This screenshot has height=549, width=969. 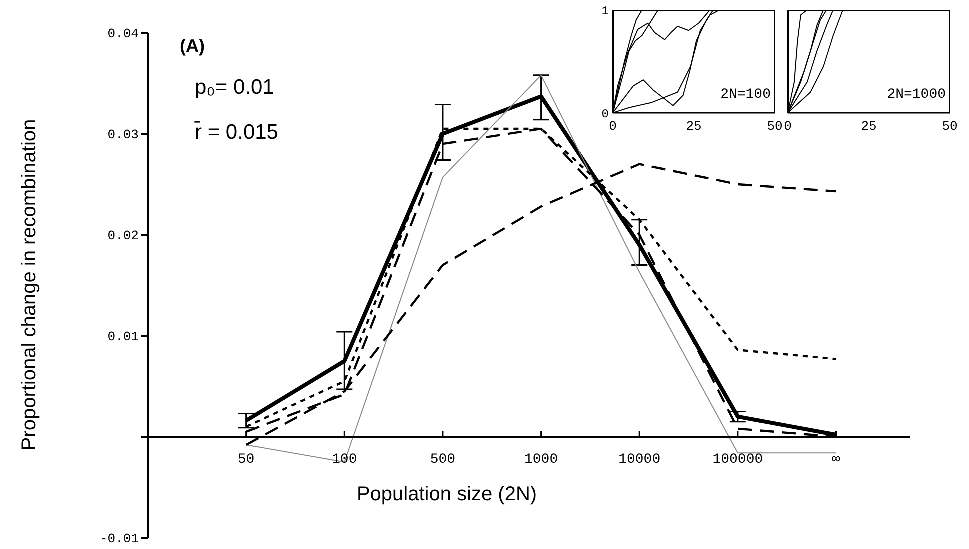 I want to click on x-tick-label: 100000, so click(x=738, y=460).